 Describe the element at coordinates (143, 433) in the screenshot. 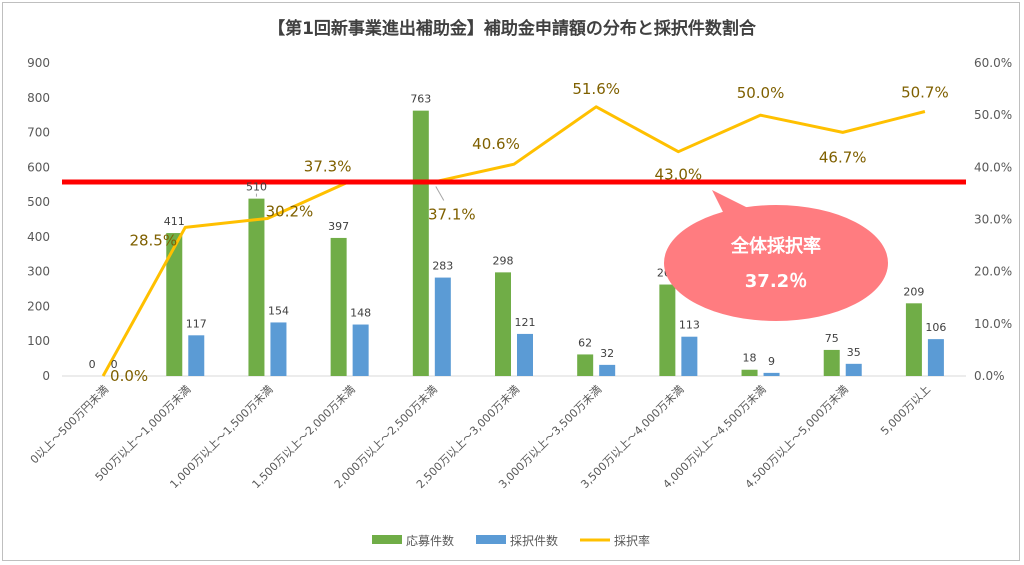

I see `category-label: 500万以上～1,000万未満` at that location.